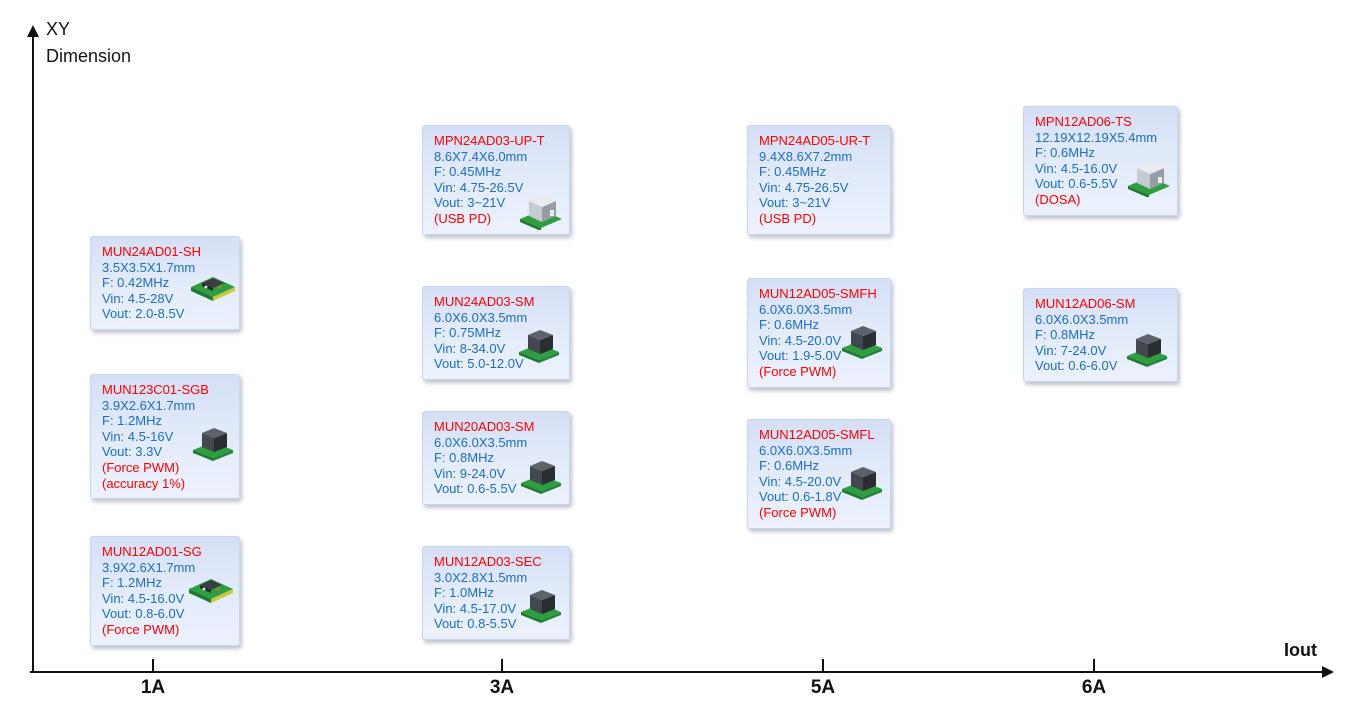  What do you see at coordinates (152, 551) in the screenshot?
I see `product-name: MUN12AD01-SG` at bounding box center [152, 551].